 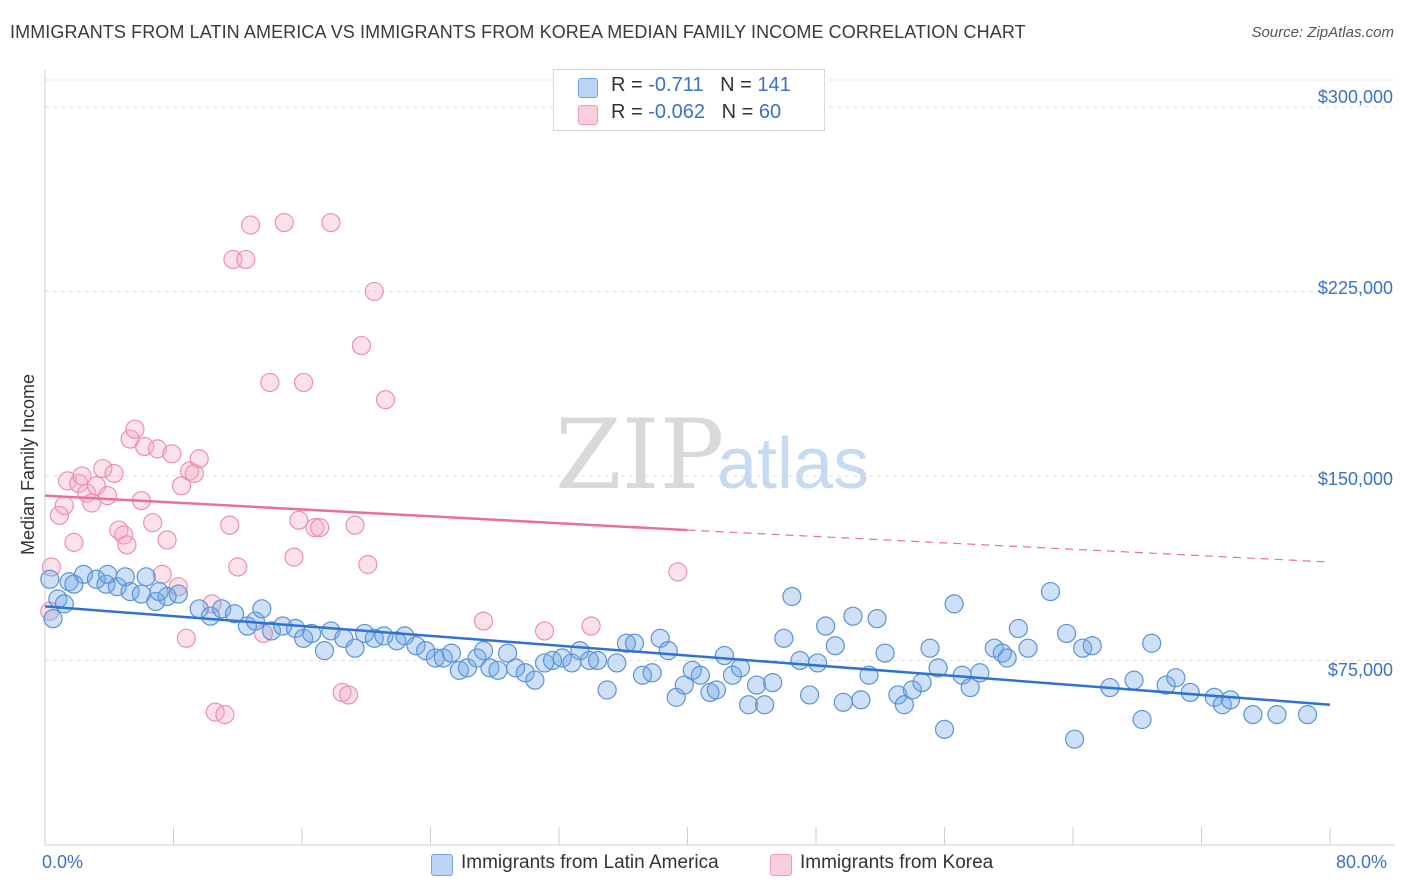 I want to click on y-tick-label-300000: $300,000, so click(x=1355, y=97).